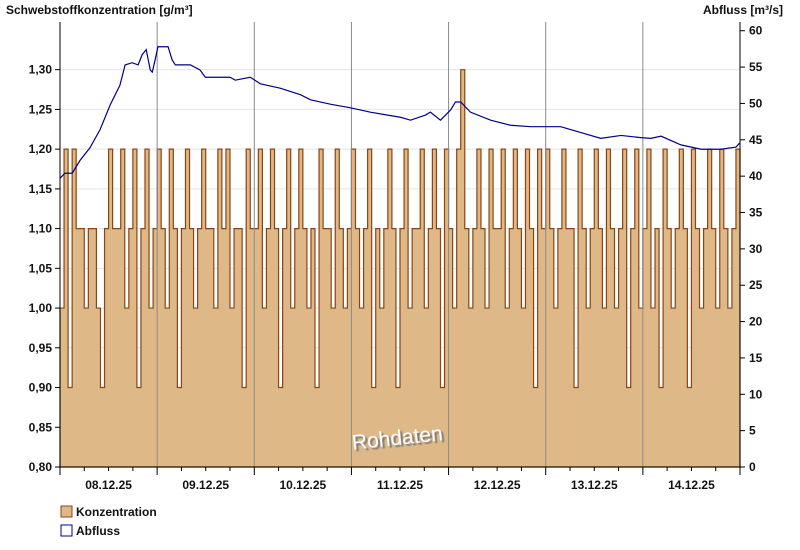 The image size is (800, 550). What do you see at coordinates (756, 322) in the screenshot?
I see `right-tick-label: 20` at bounding box center [756, 322].